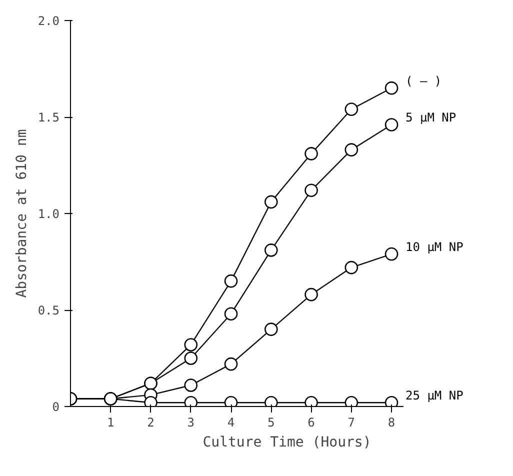  Describe the element at coordinates (231, 423) in the screenshot. I see `x-tick-label: 4` at that location.